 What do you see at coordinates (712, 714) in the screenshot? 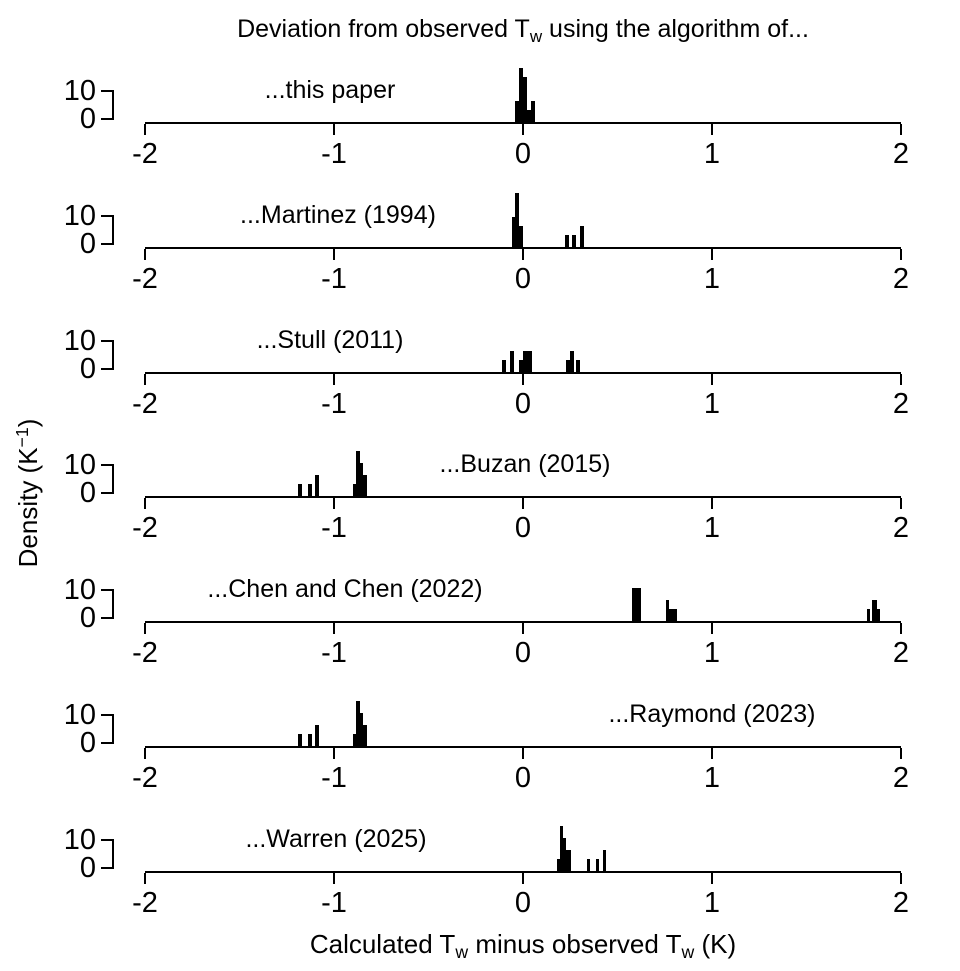
I see `panel-label: ...Raymond (2023)` at bounding box center [712, 714].